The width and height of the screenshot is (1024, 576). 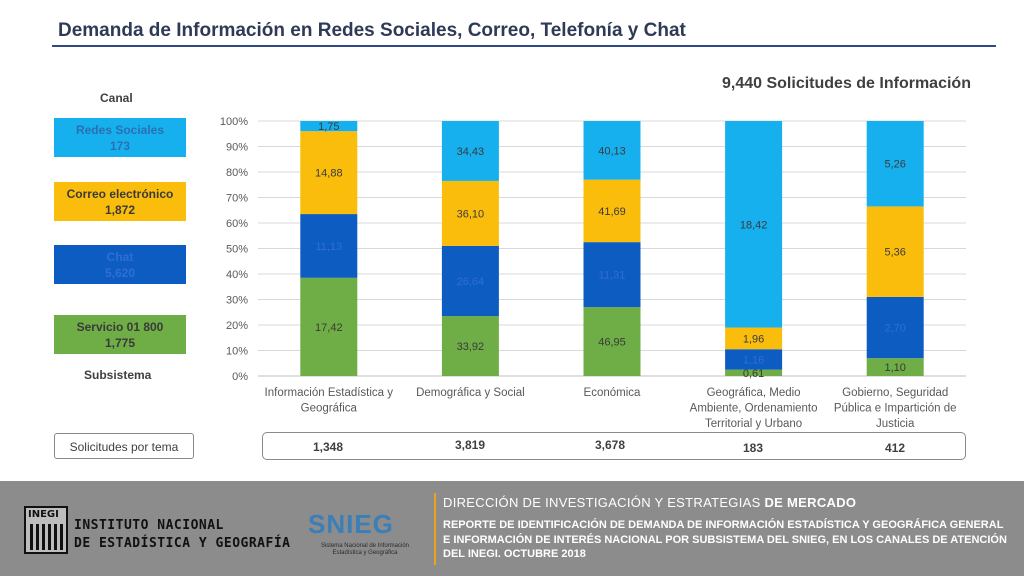 What do you see at coordinates (895, 424) in the screenshot?
I see `x-tick-label: Justicia` at bounding box center [895, 424].